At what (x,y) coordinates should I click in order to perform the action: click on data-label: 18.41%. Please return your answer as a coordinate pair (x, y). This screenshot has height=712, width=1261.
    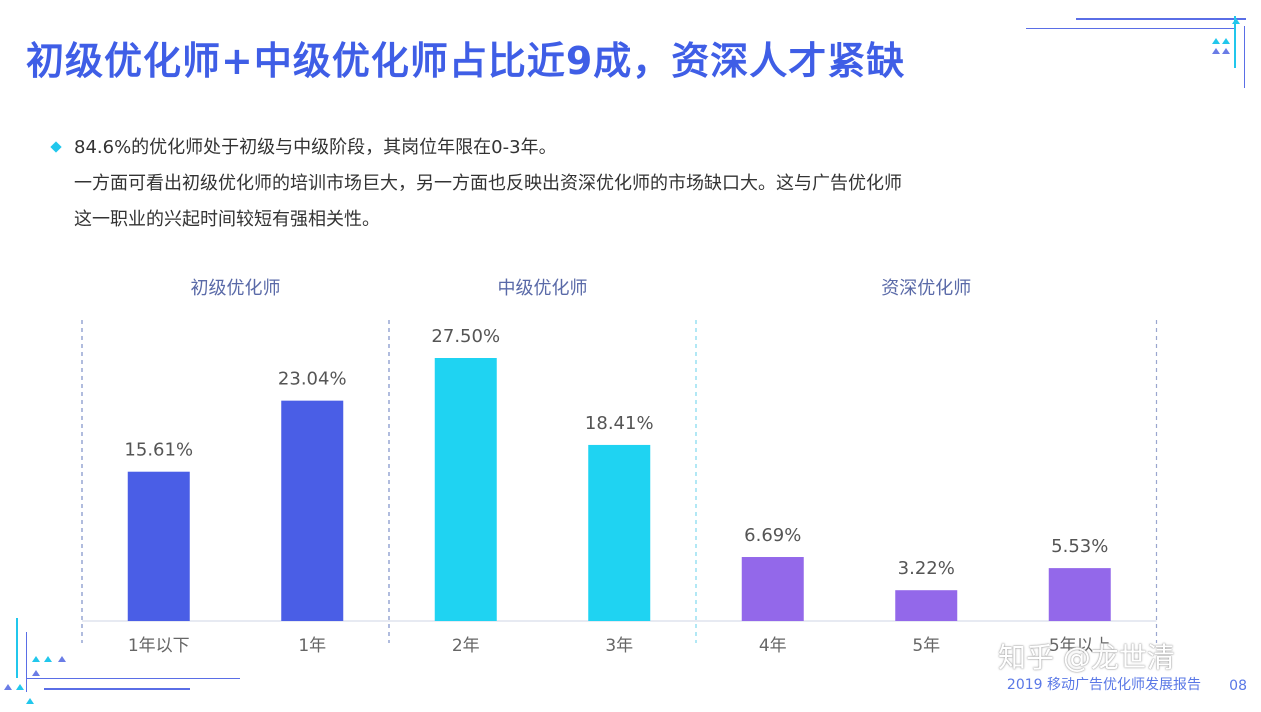
    Looking at the image, I should click on (619, 423).